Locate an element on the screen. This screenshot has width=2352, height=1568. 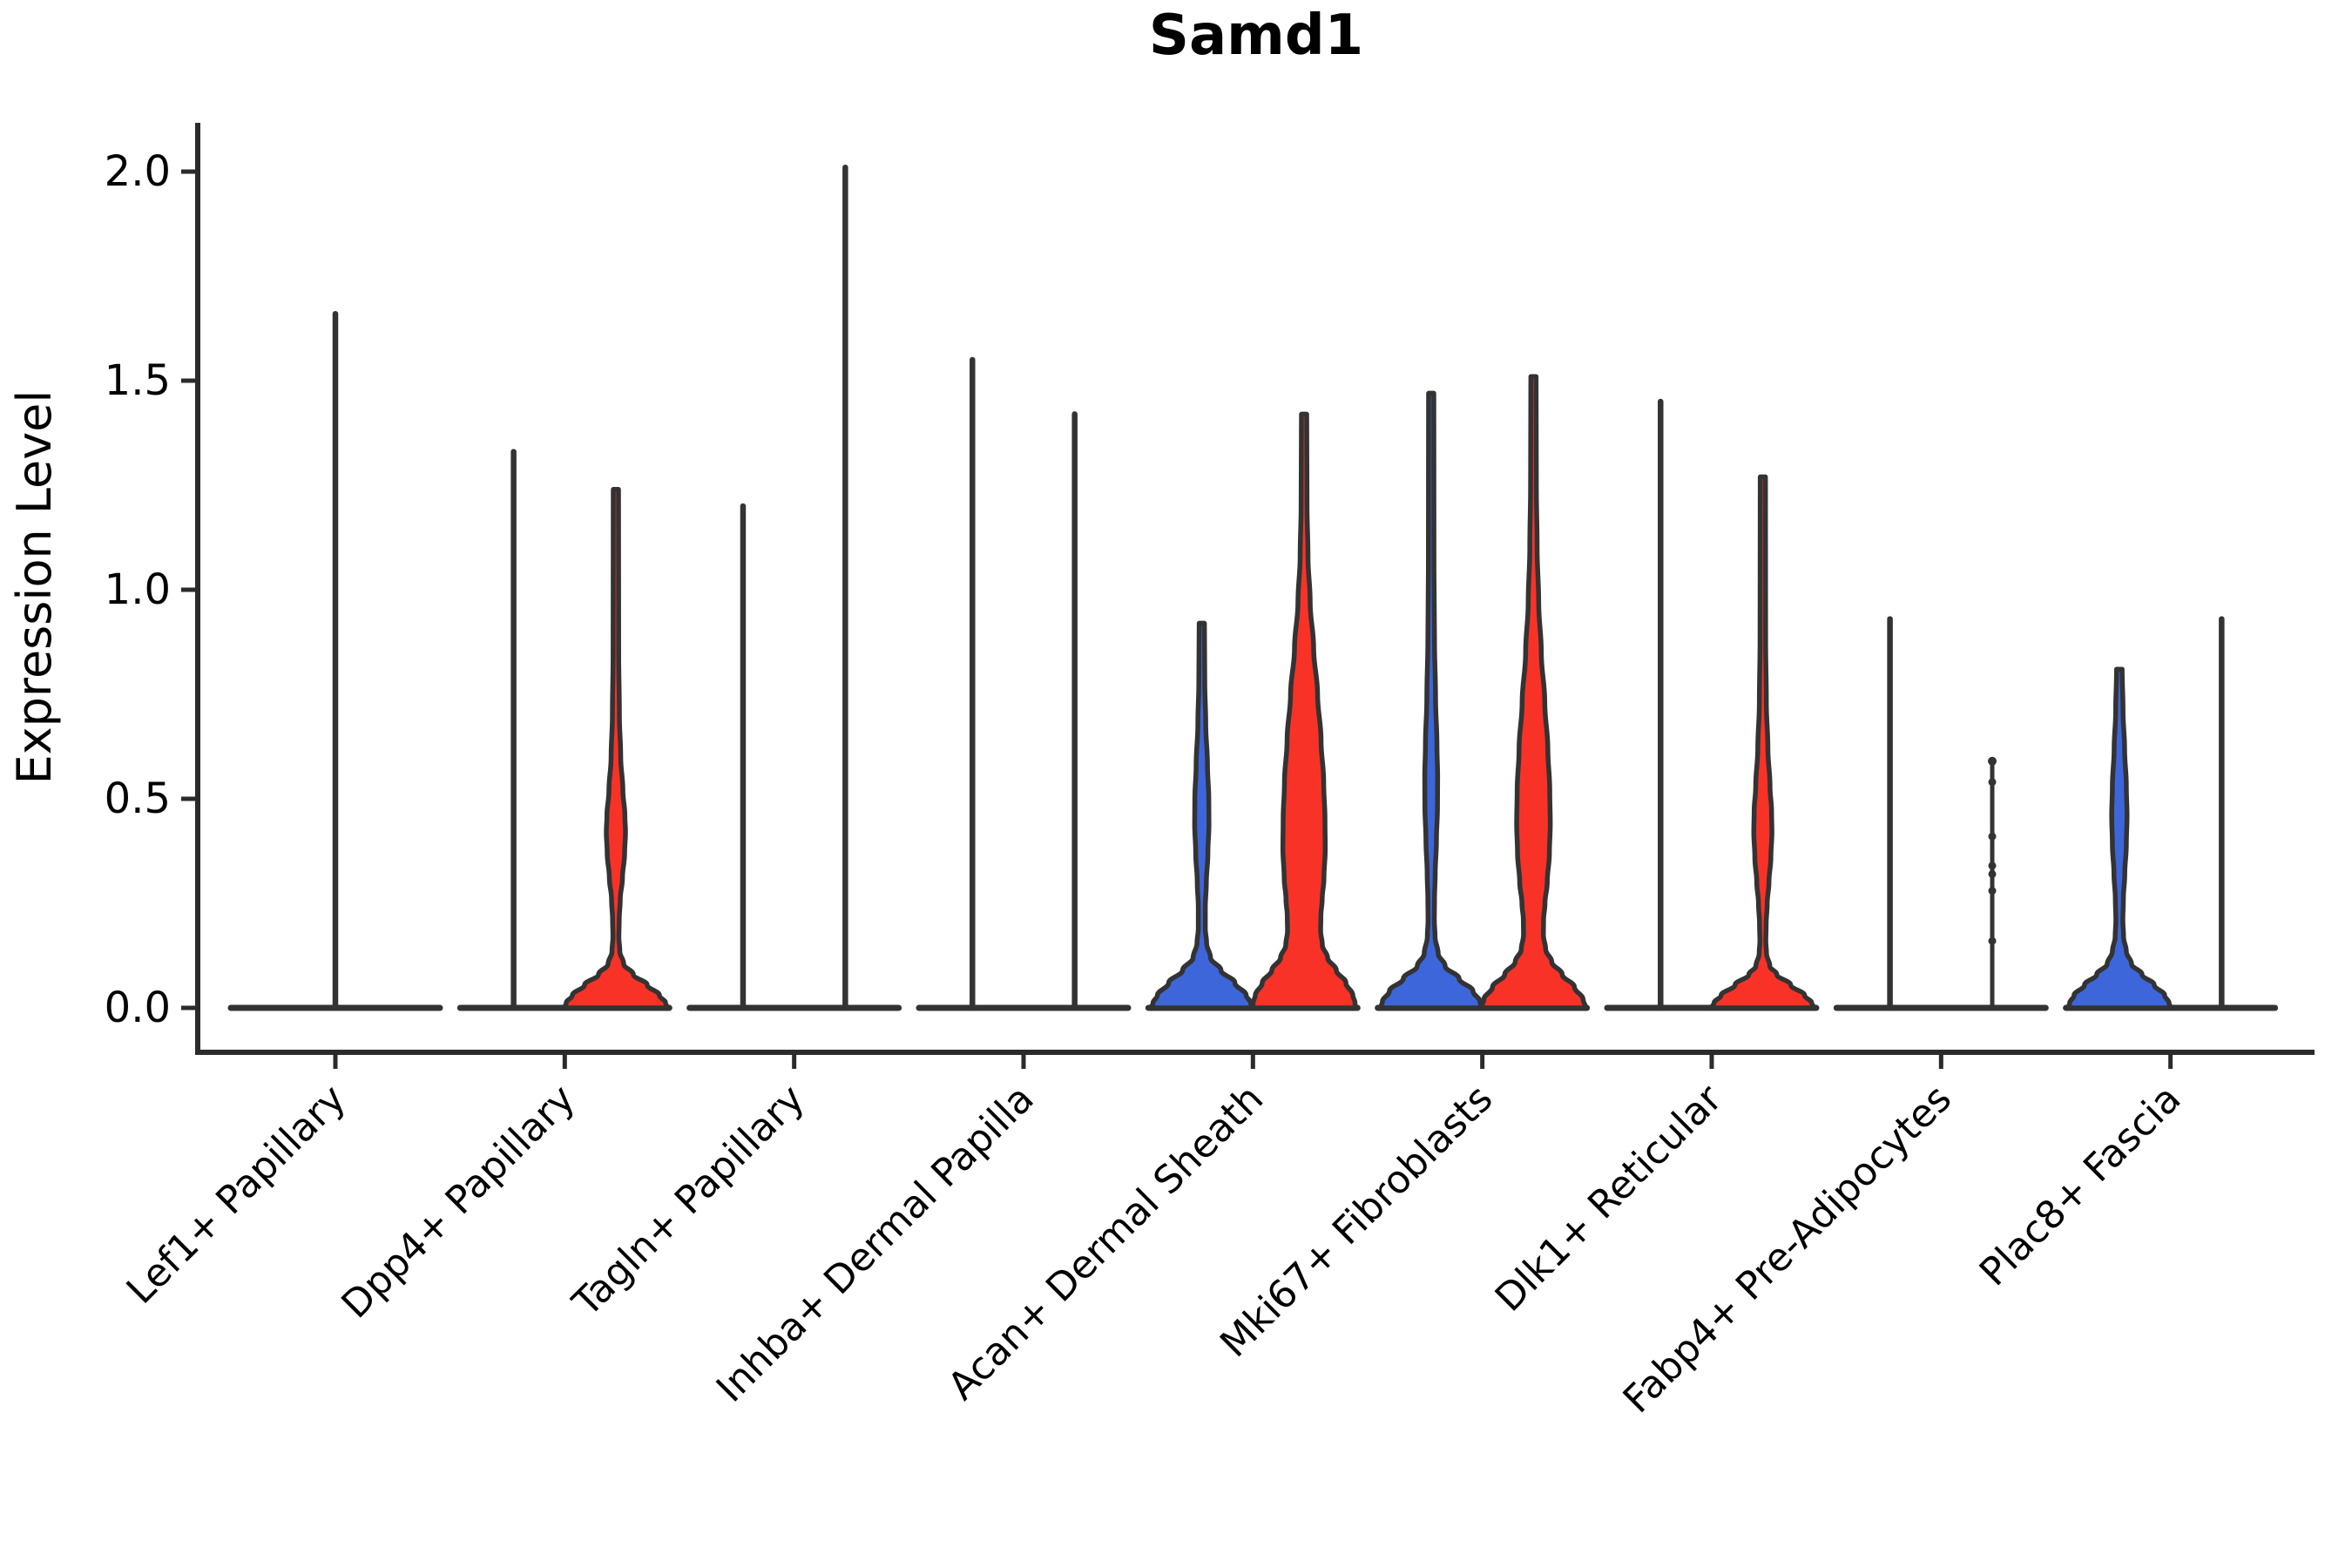
y-tick-label: 0.5 is located at coordinates (138, 798).